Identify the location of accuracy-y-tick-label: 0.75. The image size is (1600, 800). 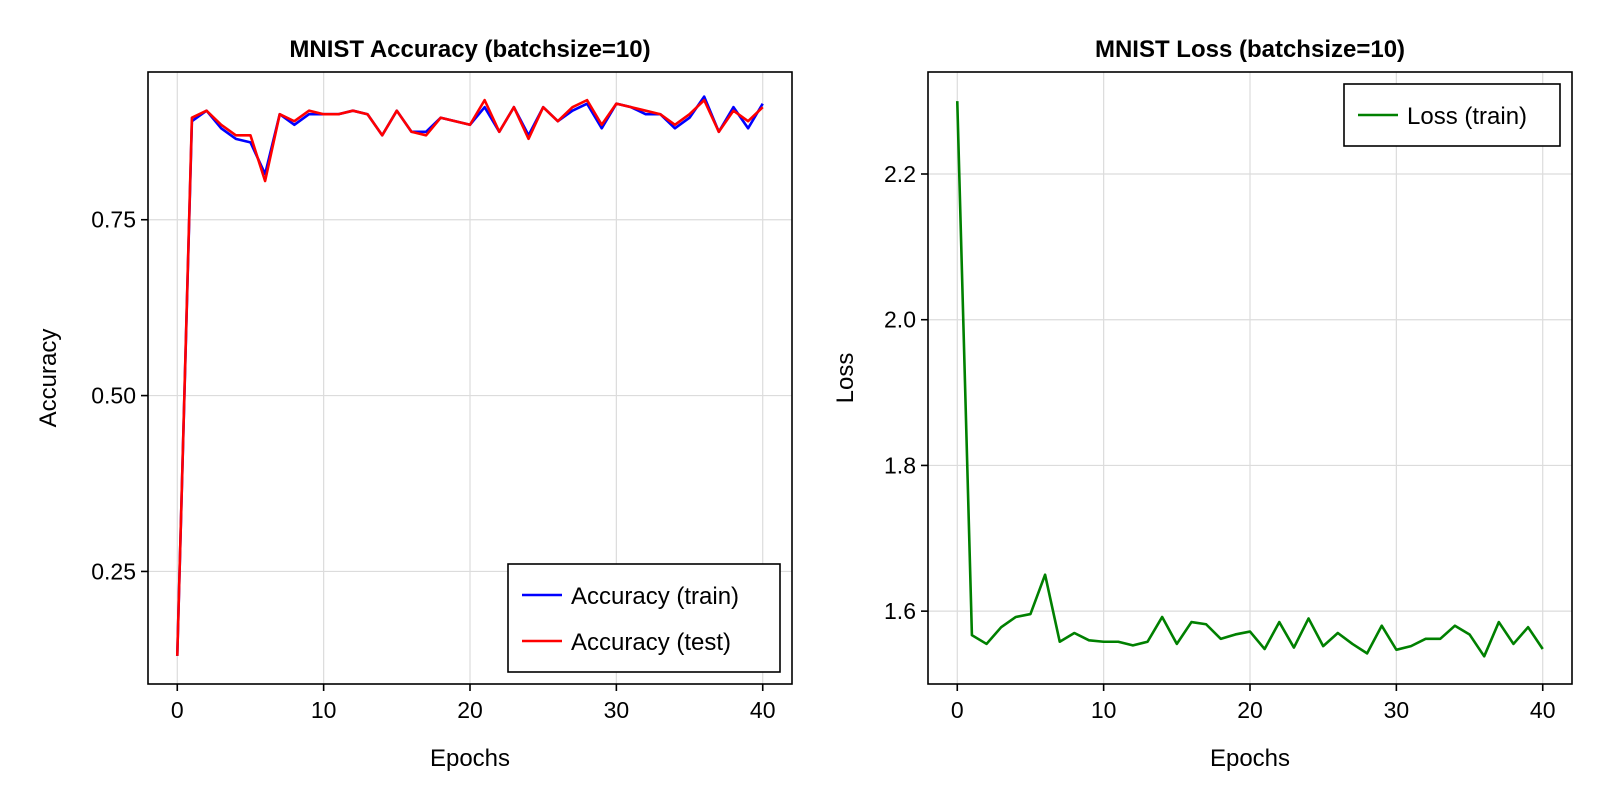
(113, 220).